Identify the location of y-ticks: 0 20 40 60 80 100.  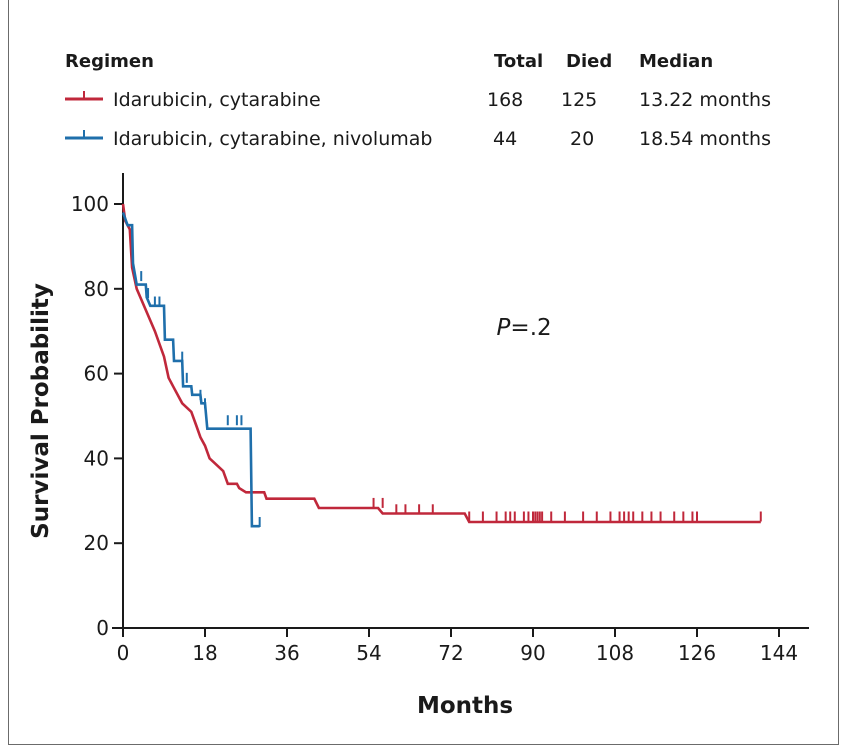
(97, 416).